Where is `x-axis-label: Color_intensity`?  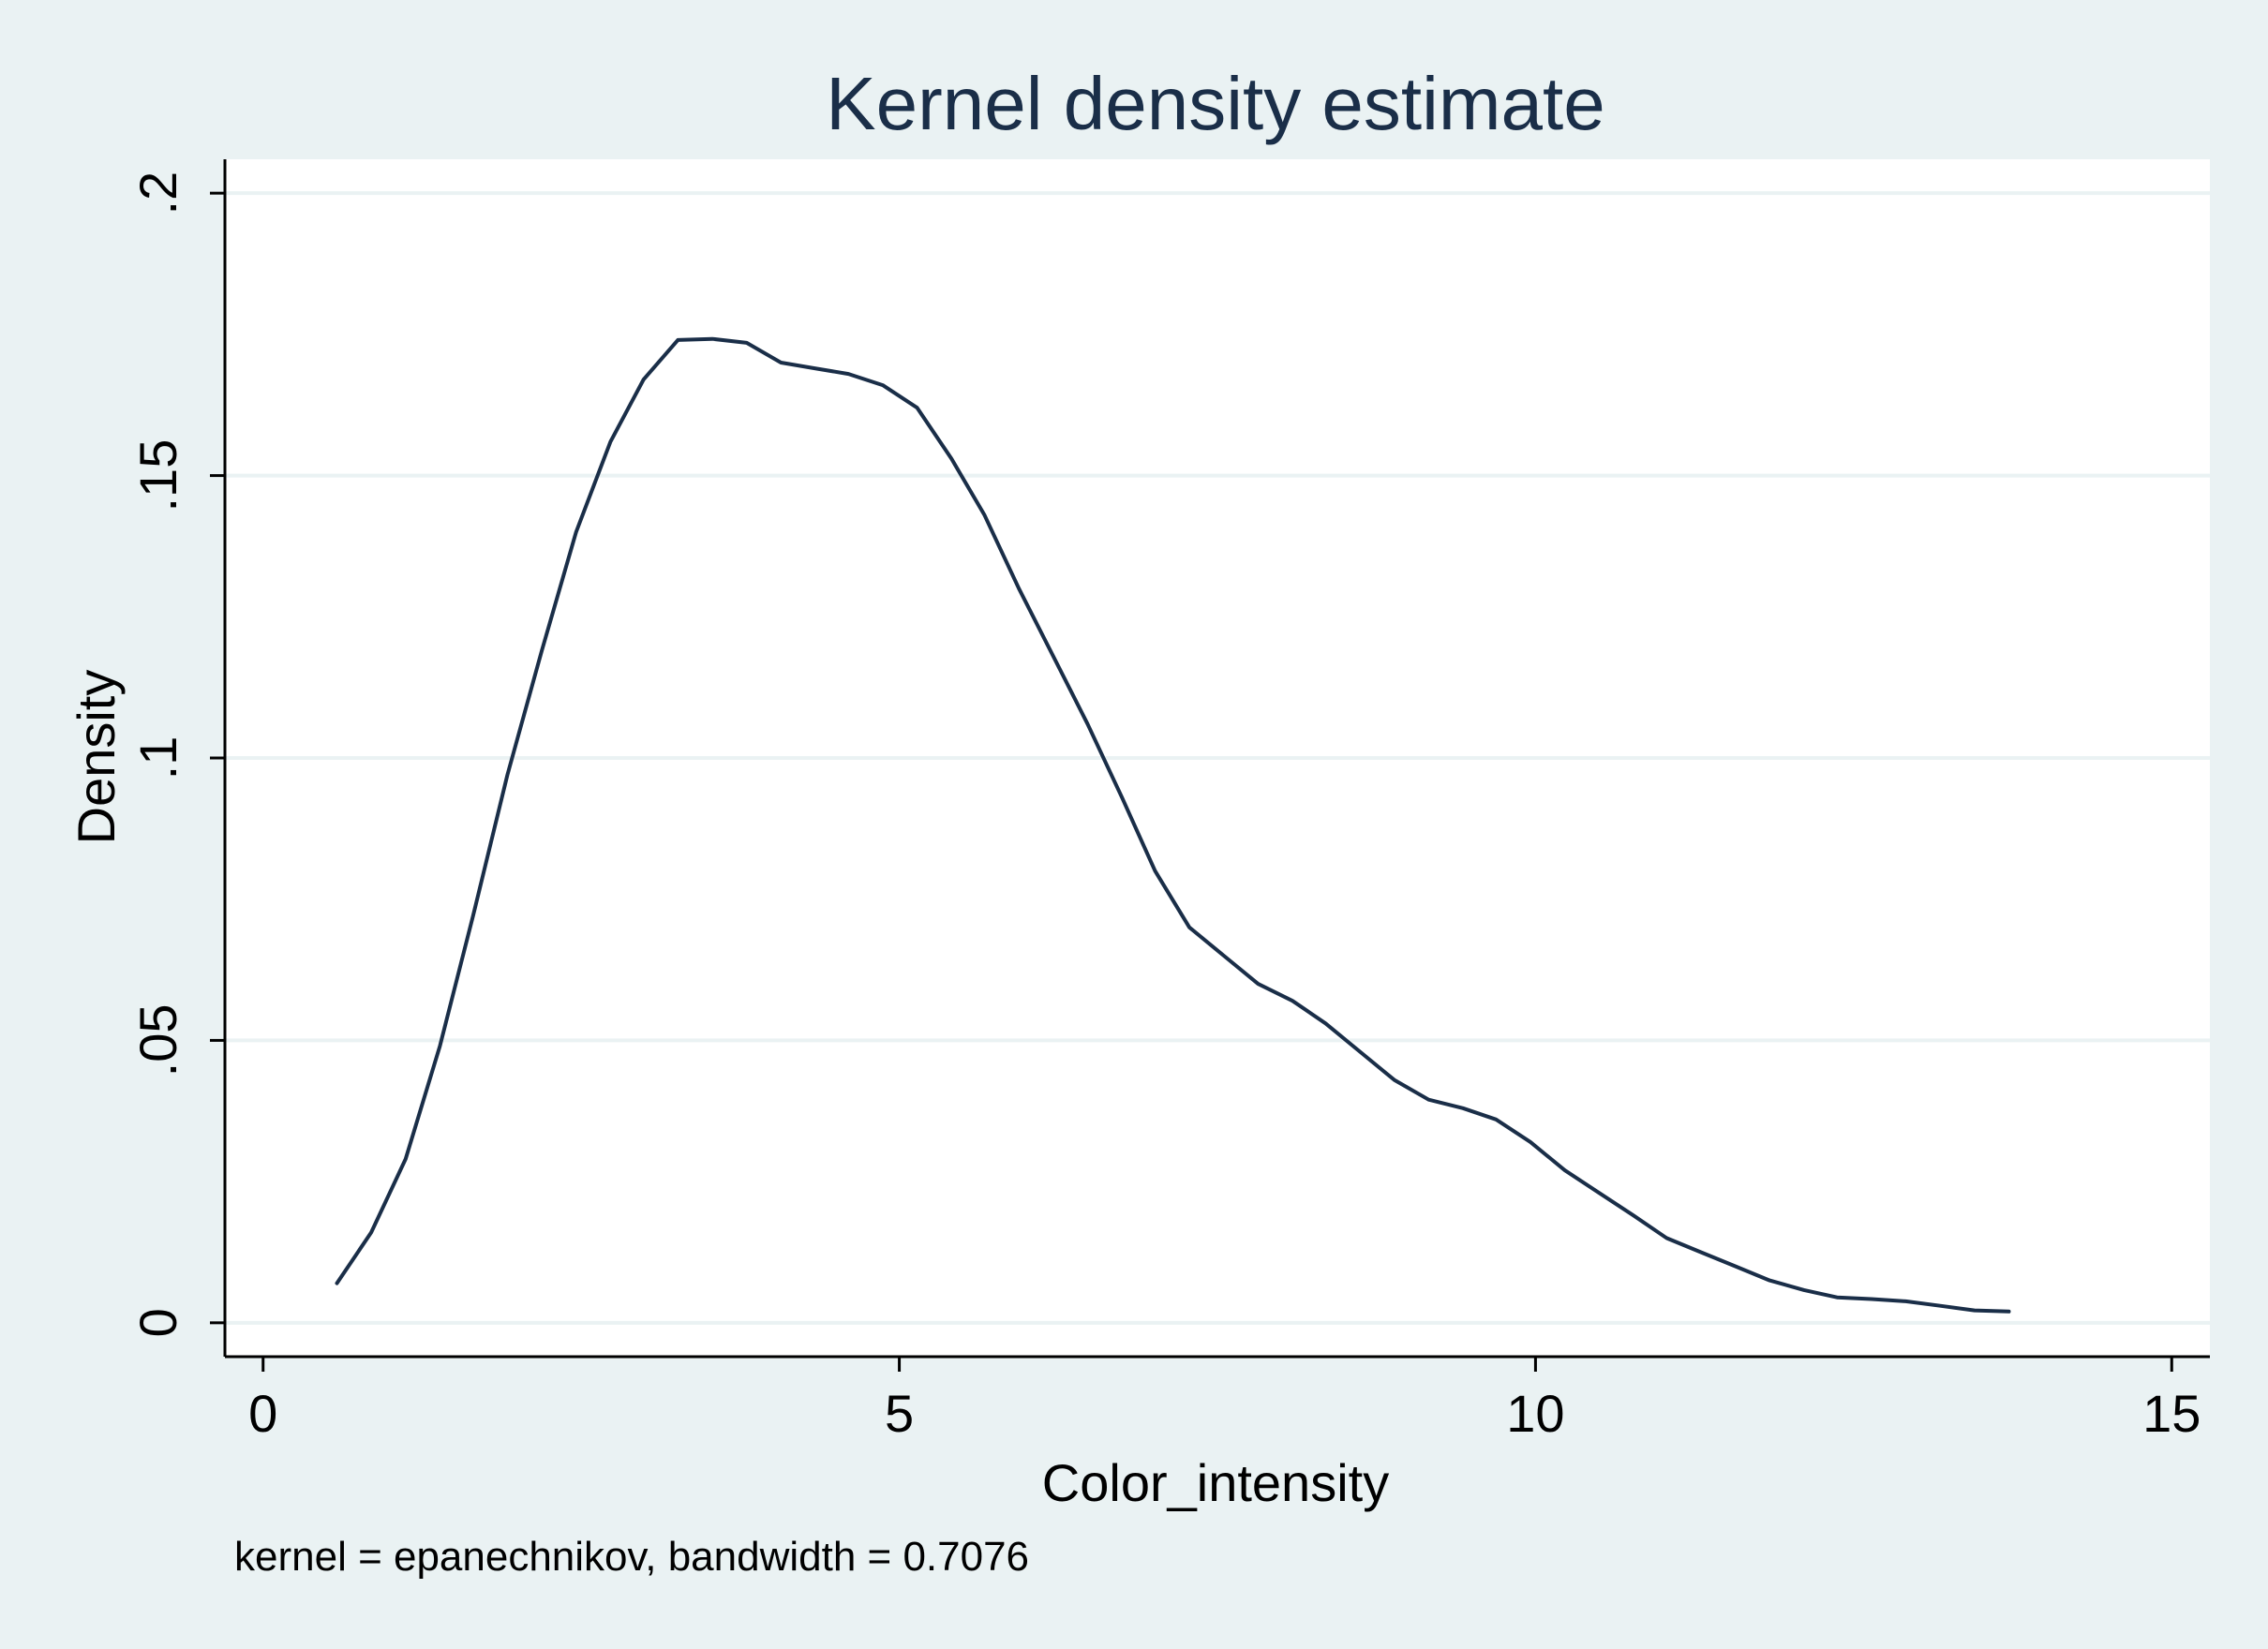
x-axis-label: Color_intensity is located at coordinates (1216, 1482).